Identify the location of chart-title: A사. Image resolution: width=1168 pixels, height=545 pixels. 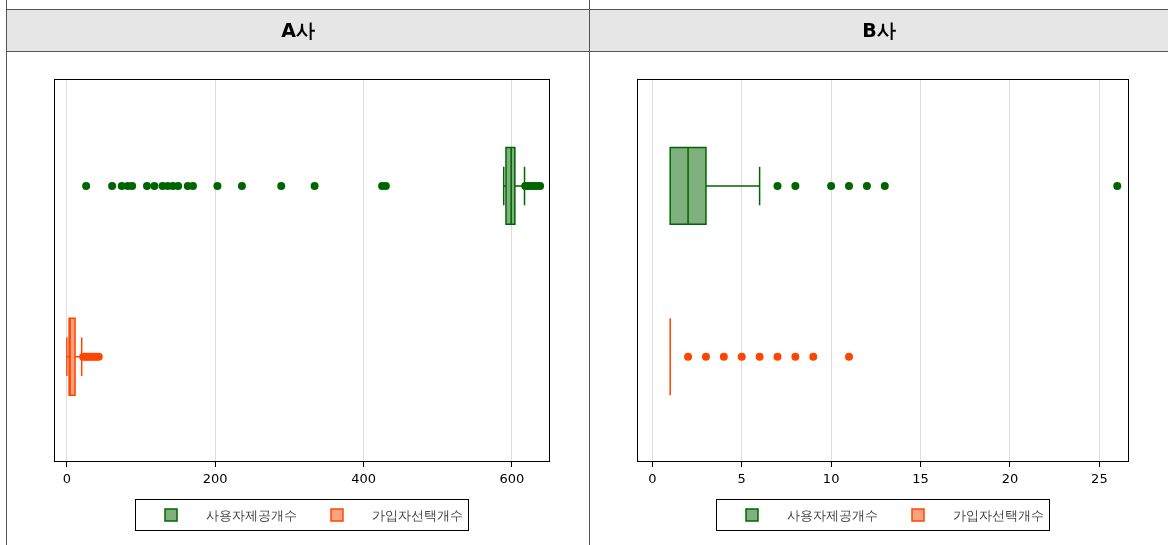
(298, 30).